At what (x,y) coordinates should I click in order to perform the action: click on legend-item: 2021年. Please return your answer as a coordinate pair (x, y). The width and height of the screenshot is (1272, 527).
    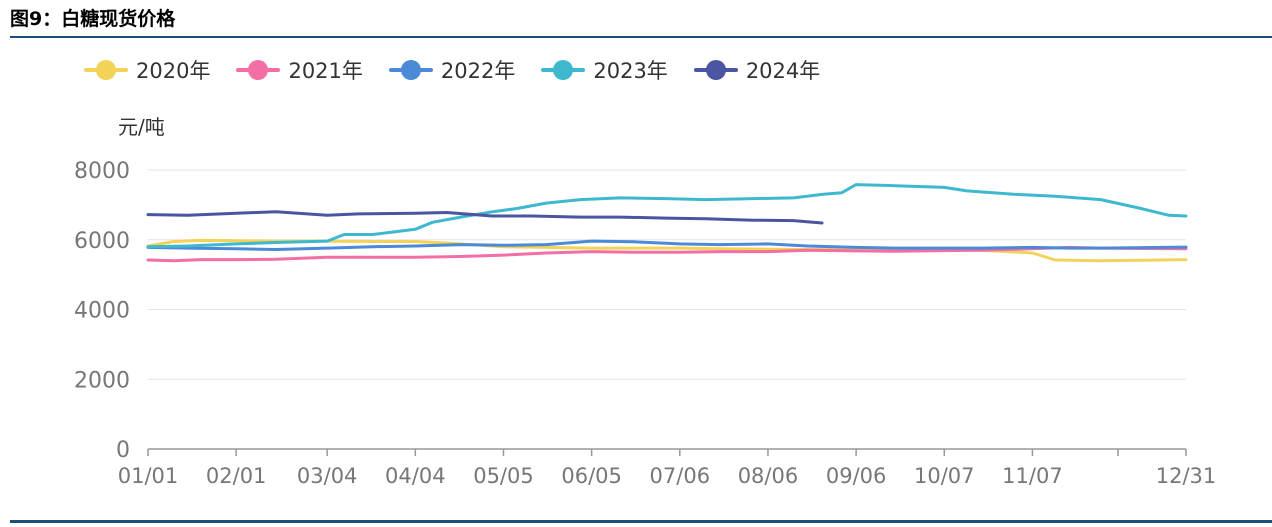
    Looking at the image, I should click on (299, 70).